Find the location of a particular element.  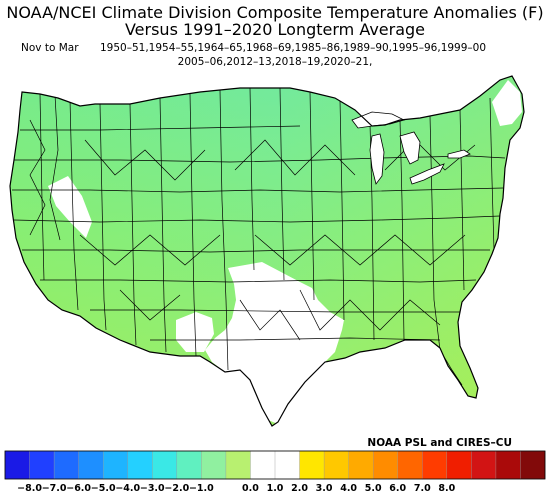

legend-tick-label: 3.0 is located at coordinates (324, 487).